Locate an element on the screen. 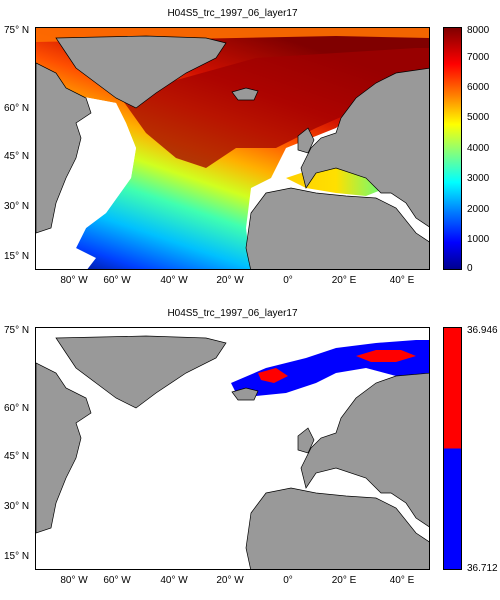 Image resolution: width=500 pixels, height=600 pixels. top-colorbar is located at coordinates (452, 148).